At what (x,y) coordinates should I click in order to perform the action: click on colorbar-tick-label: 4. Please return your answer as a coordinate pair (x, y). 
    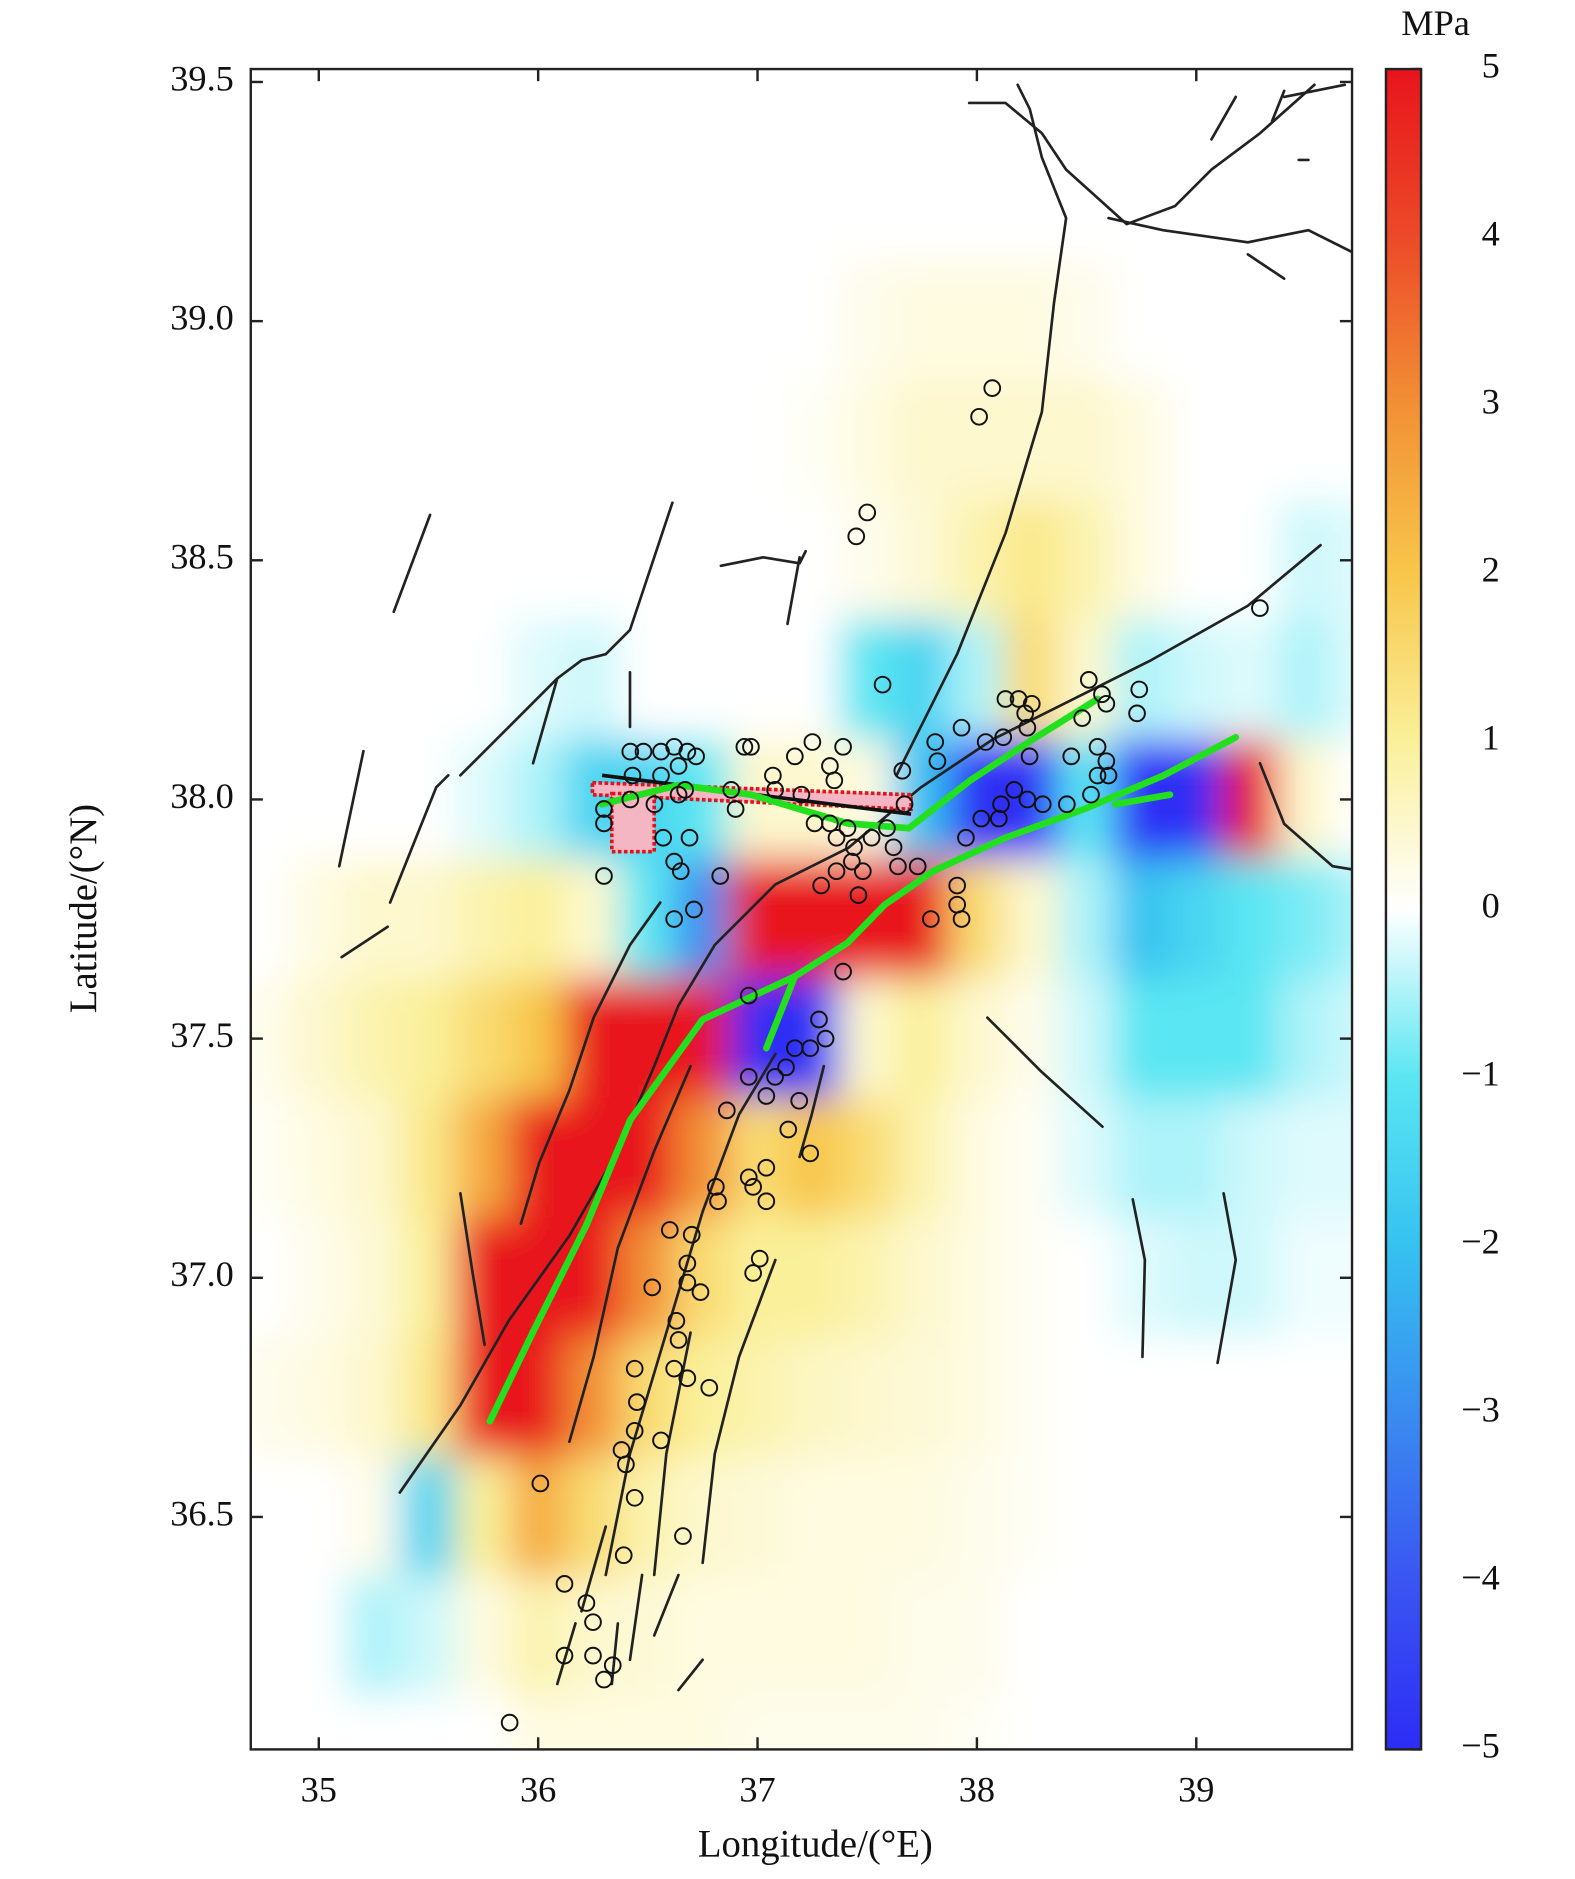
    Looking at the image, I should click on (1491, 233).